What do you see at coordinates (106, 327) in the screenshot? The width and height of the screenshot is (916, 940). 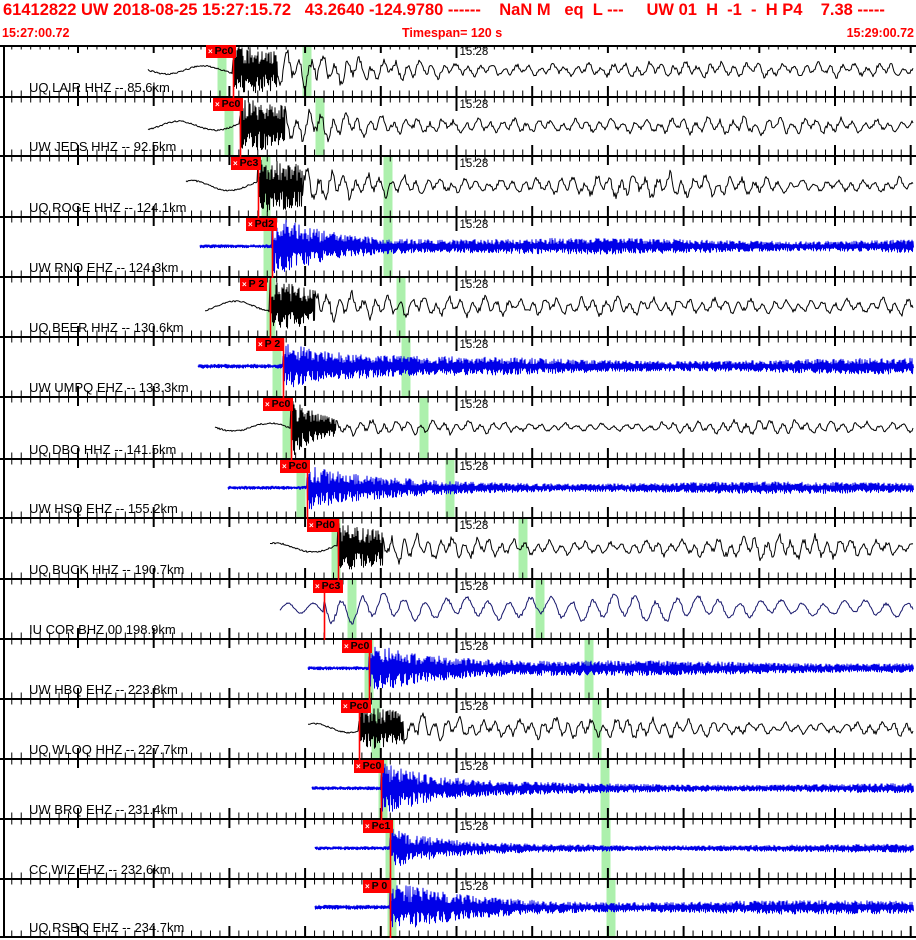 I see `station-label: UQ BEER HHZ -- 130.6km` at bounding box center [106, 327].